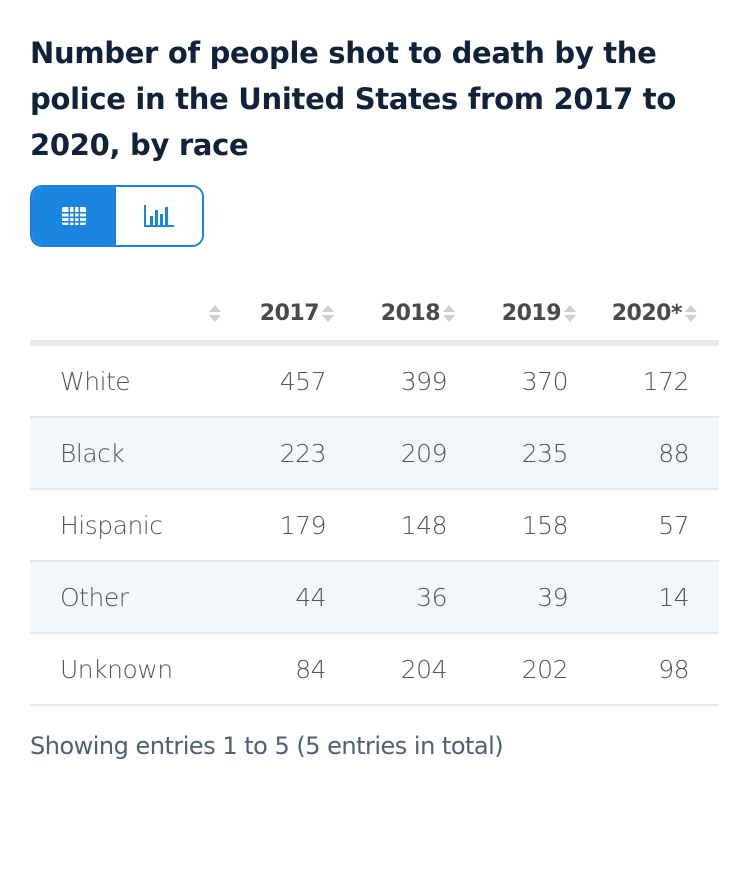 Image resolution: width=749 pixels, height=873 pixels. I want to click on table-row: Hispanic 179 148 158 57, so click(374, 525).